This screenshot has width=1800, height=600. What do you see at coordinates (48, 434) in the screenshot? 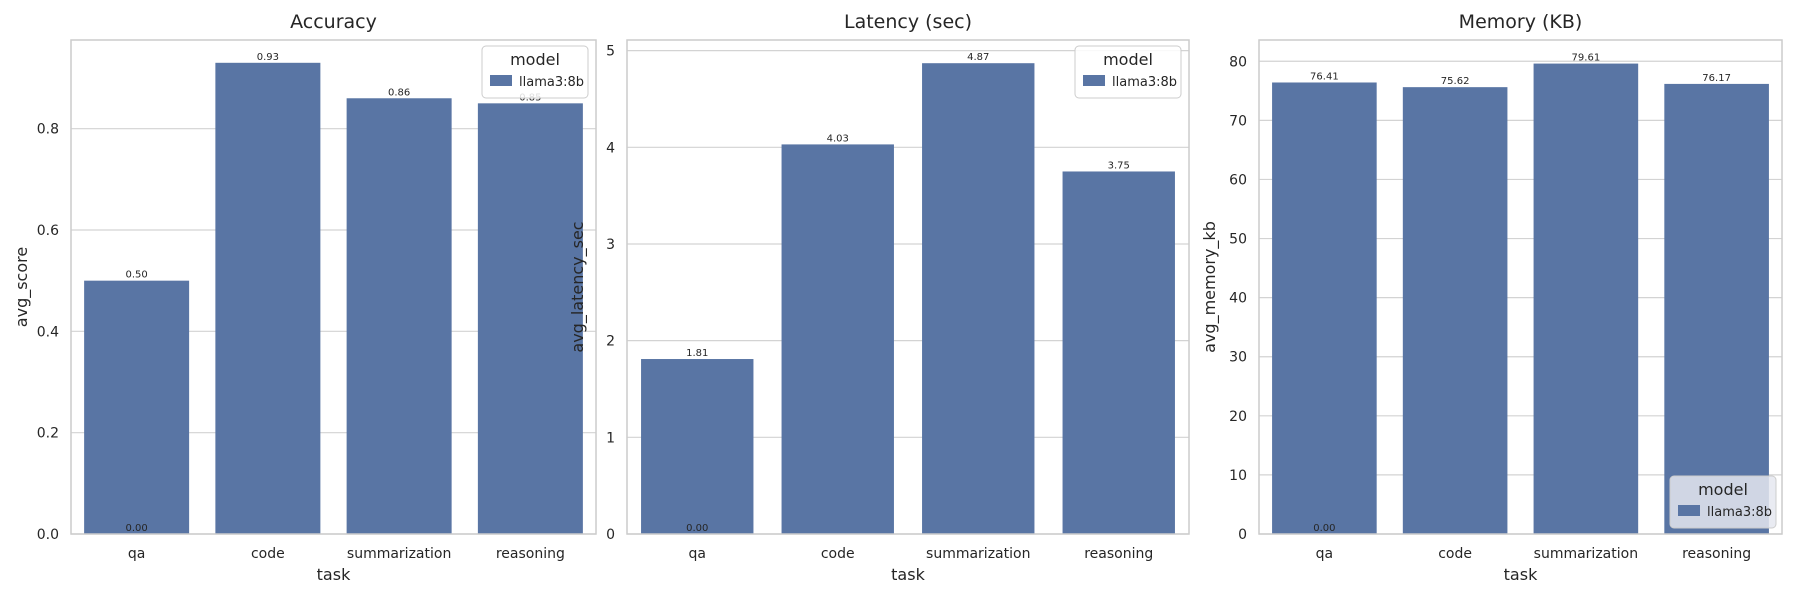
I see `y-tick-label: 0.2` at bounding box center [48, 434].